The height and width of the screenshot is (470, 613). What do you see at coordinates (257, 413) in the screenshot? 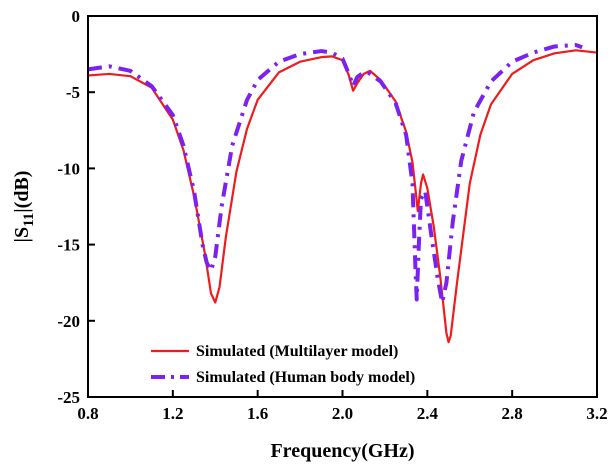
I see `x-tick-label: 1.6` at bounding box center [257, 413].